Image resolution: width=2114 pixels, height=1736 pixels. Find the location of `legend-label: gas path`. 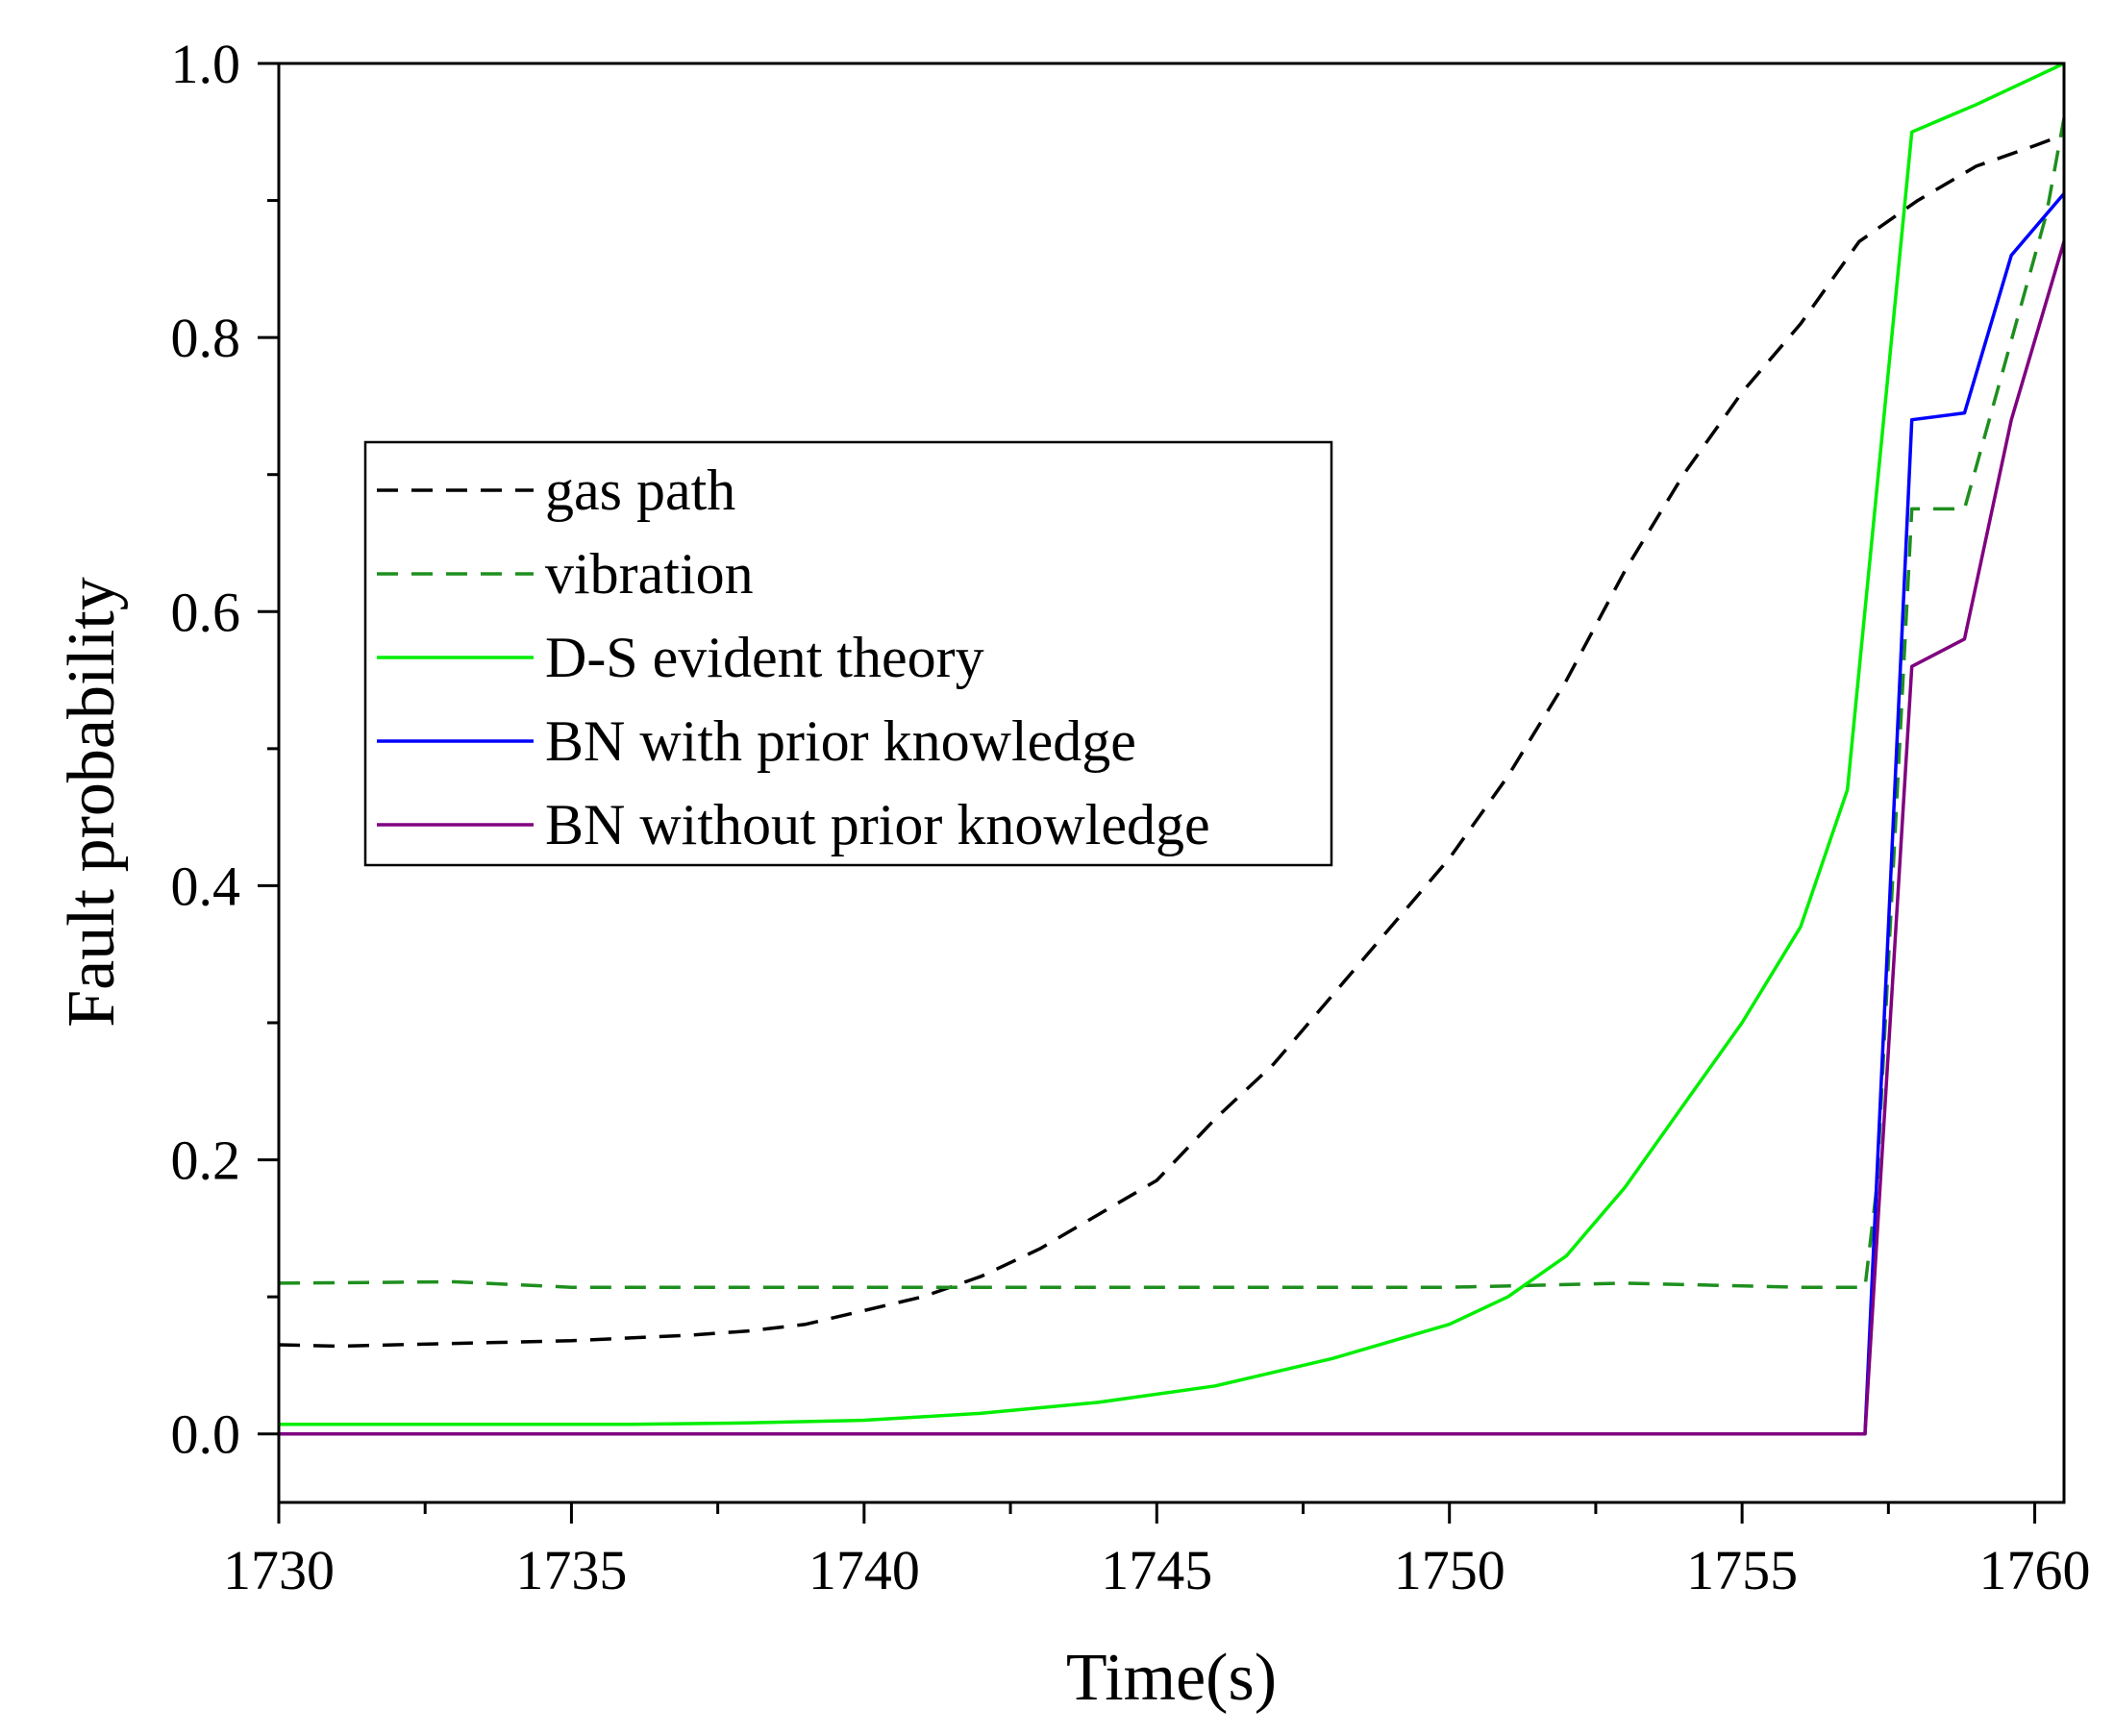

legend-label: gas path is located at coordinates (640, 490).